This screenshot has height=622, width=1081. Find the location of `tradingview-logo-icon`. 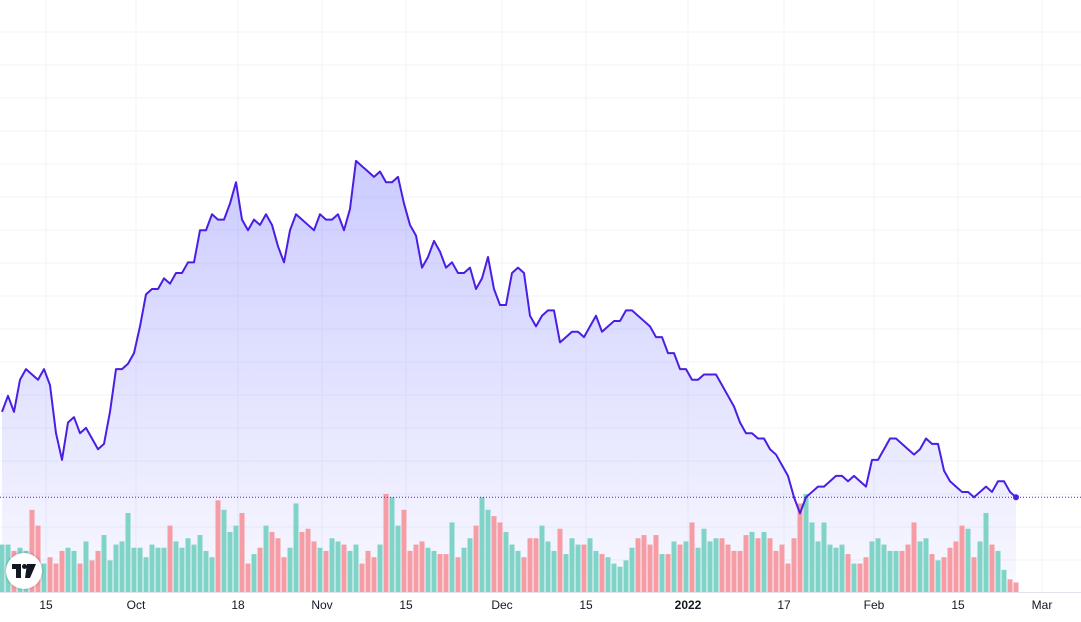

tradingview-logo-icon is located at coordinates (24, 571).